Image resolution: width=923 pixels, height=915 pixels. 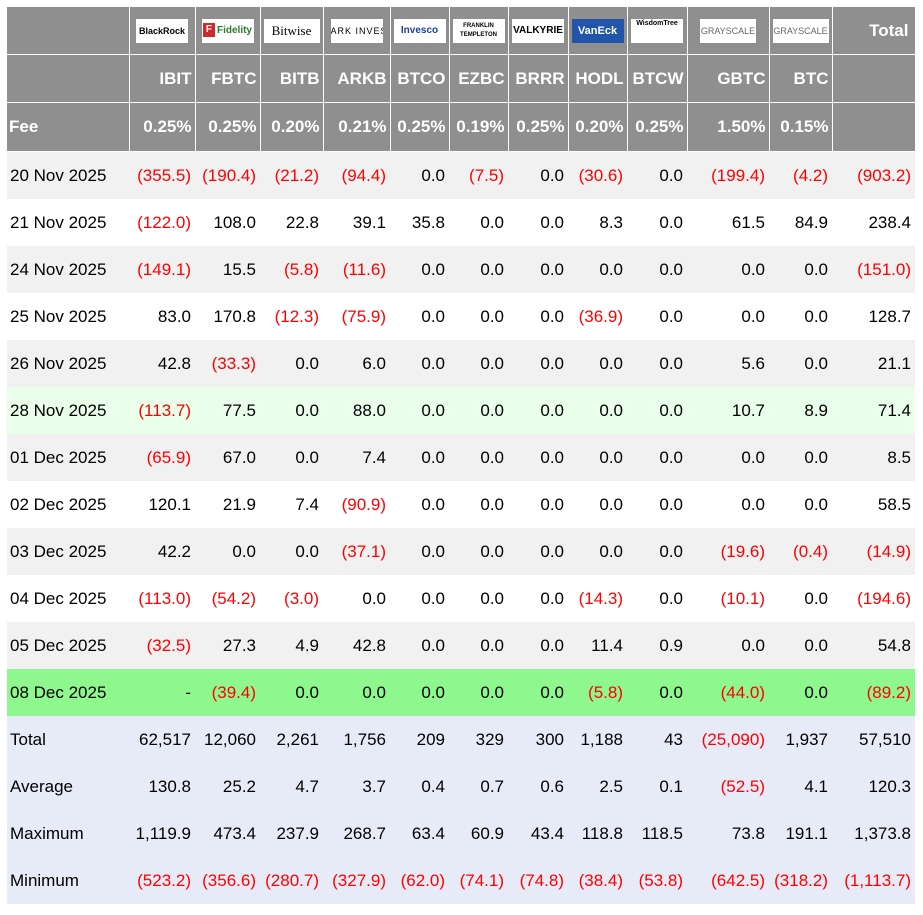 I want to click on ticker-cell: BTC, so click(x=801, y=78).